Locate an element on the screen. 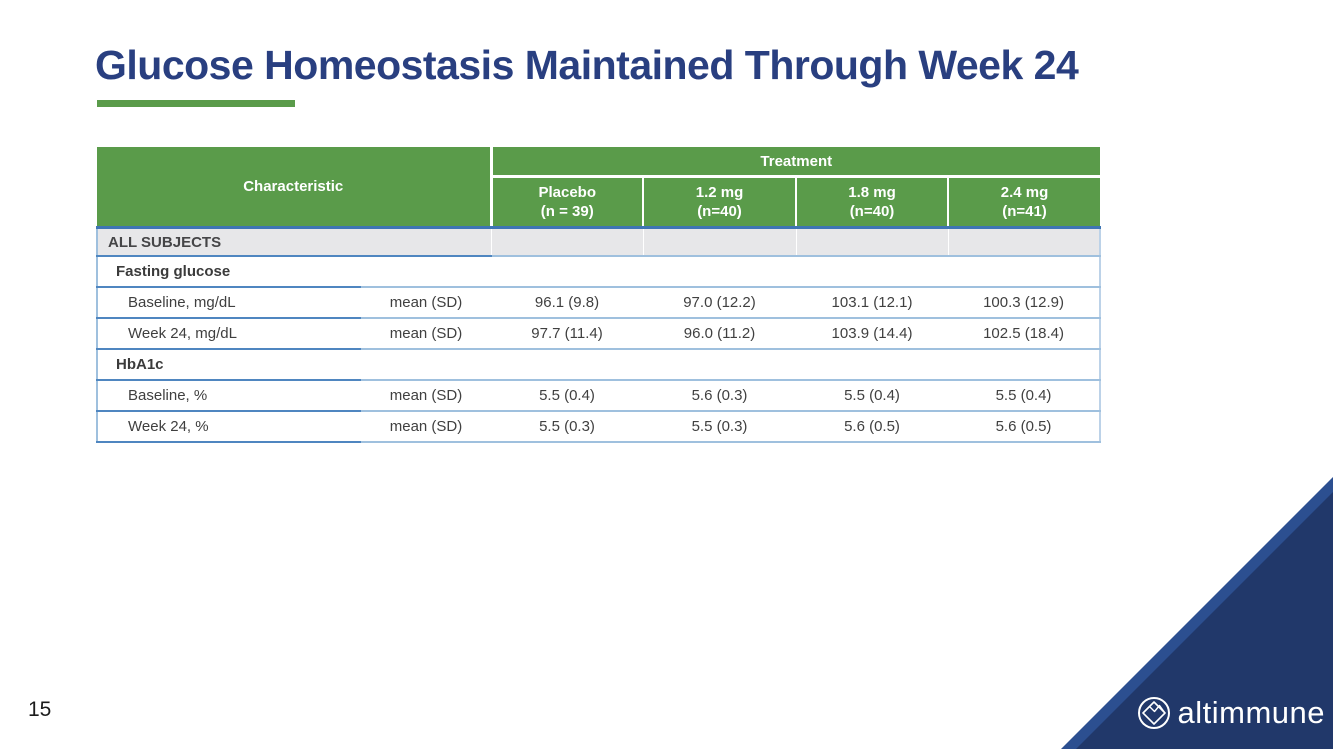 Image resolution: width=1333 pixels, height=749 pixels. header-col-name: 2.4 mg is located at coordinates (1024, 192).